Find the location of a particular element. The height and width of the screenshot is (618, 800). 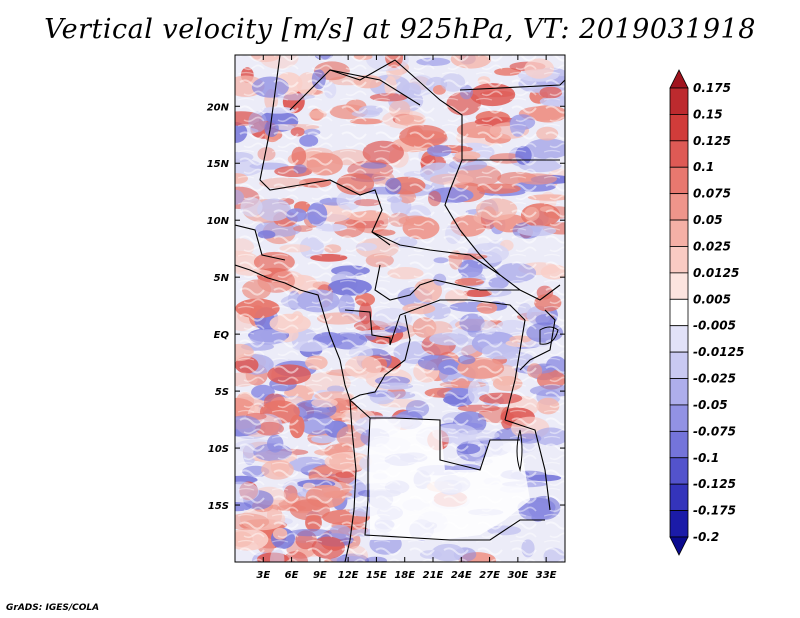

colorbar-label: 0.15 is located at coordinates (708, 114).